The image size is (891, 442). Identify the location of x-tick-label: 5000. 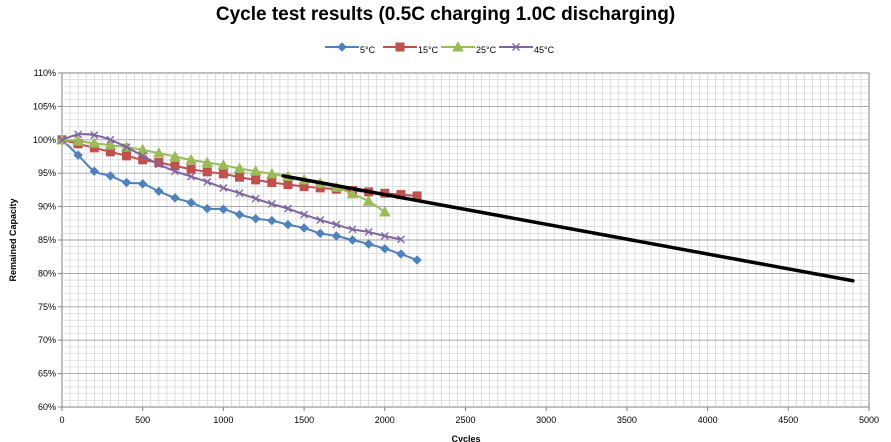
(869, 420).